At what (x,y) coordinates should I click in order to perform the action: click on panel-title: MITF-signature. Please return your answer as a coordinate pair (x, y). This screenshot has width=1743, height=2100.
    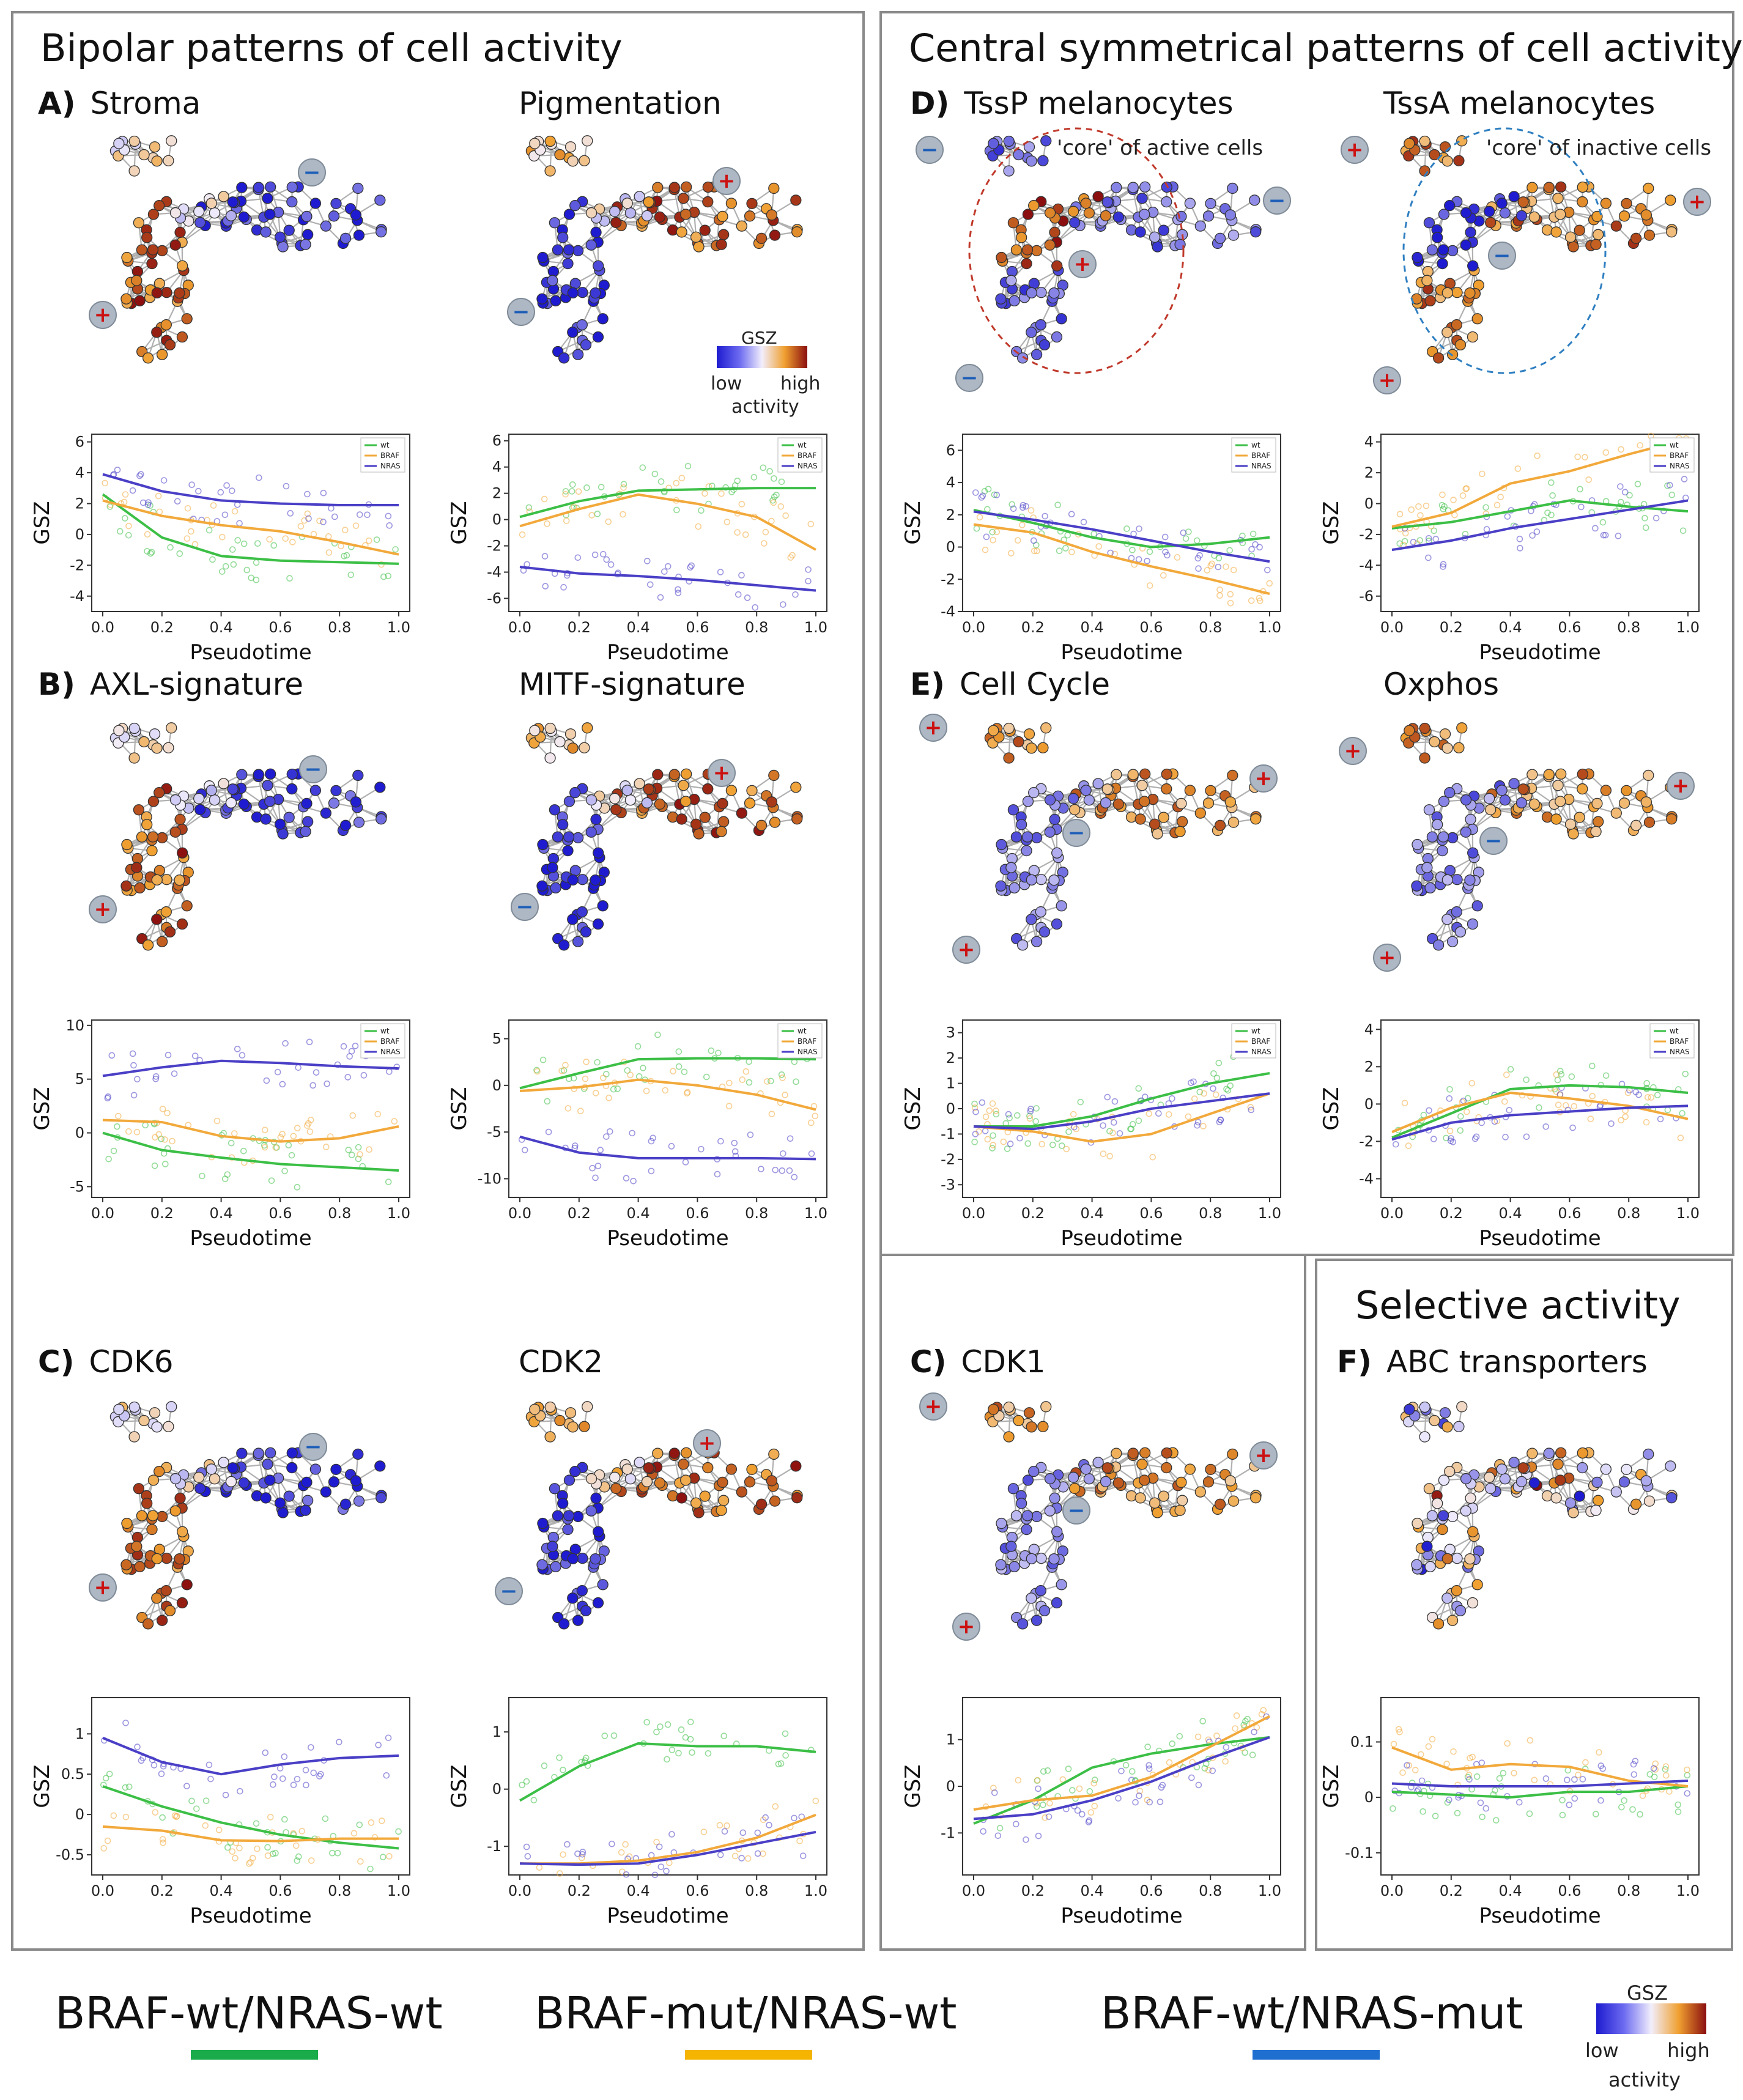
    Looking at the image, I should click on (632, 684).